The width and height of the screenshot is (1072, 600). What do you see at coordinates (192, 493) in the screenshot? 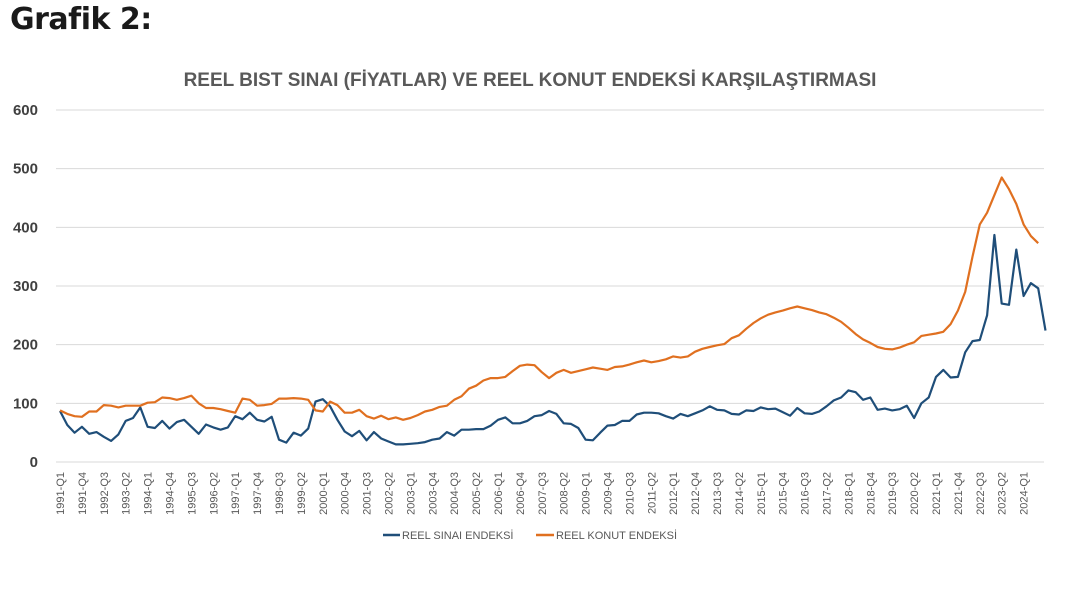
I see `x-tick-label: 1995-Q3` at bounding box center [192, 493].